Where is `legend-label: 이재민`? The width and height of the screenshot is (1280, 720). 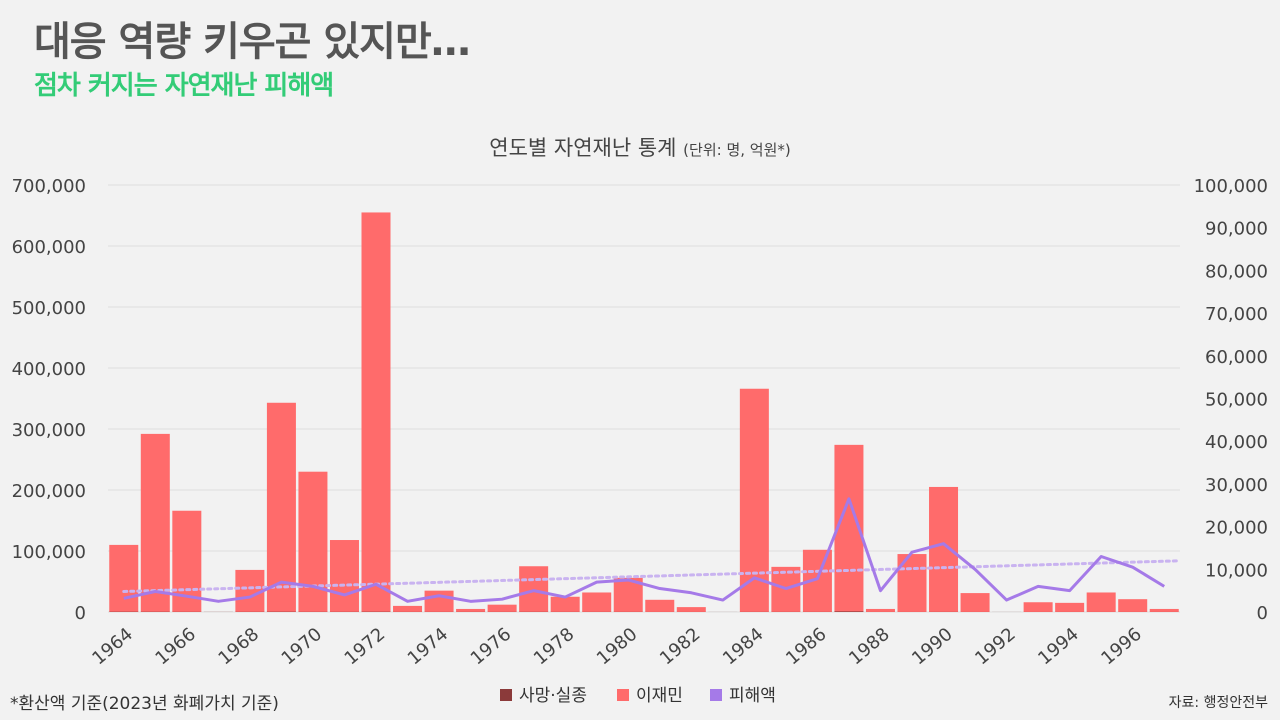 legend-label: 이재민 is located at coordinates (659, 696).